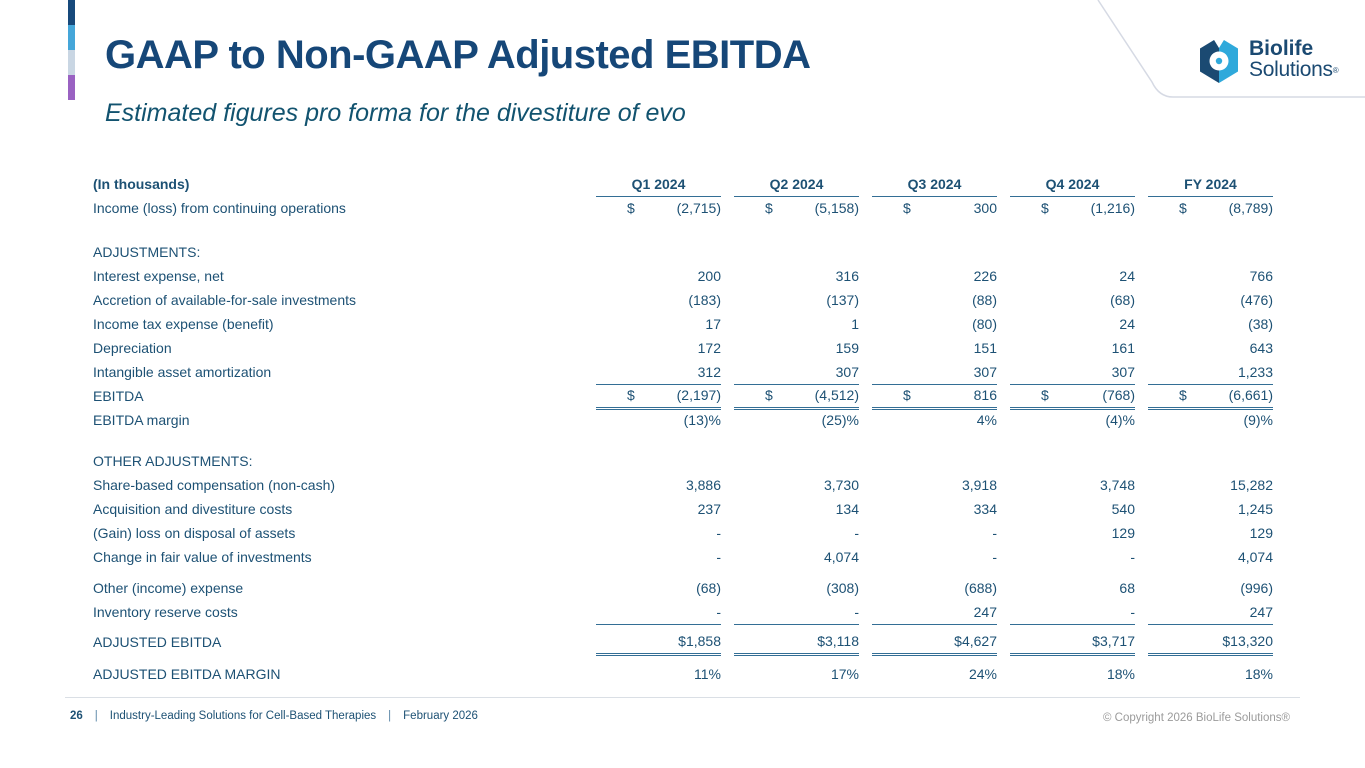  Describe the element at coordinates (683, 674) in the screenshot. I see `table-row: ADJUSTED EBITDA MARGIN 11% 17% 24% 18% 18%` at that location.